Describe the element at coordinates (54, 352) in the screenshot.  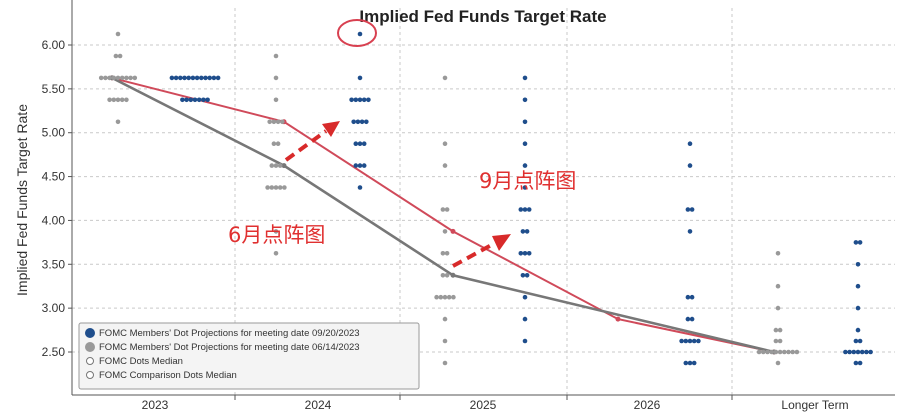
I see `y-tick-label: 2.50` at that location.